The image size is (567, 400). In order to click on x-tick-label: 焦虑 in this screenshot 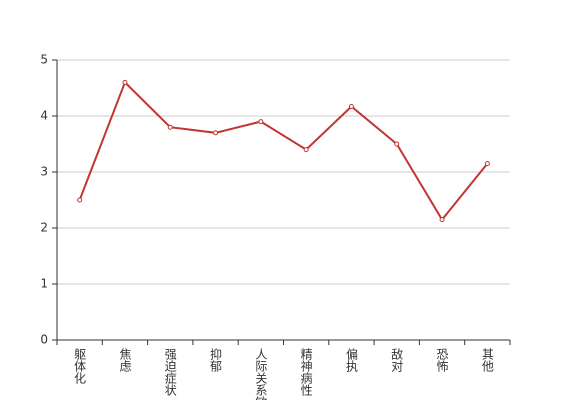, I will do `click(125, 360)`.